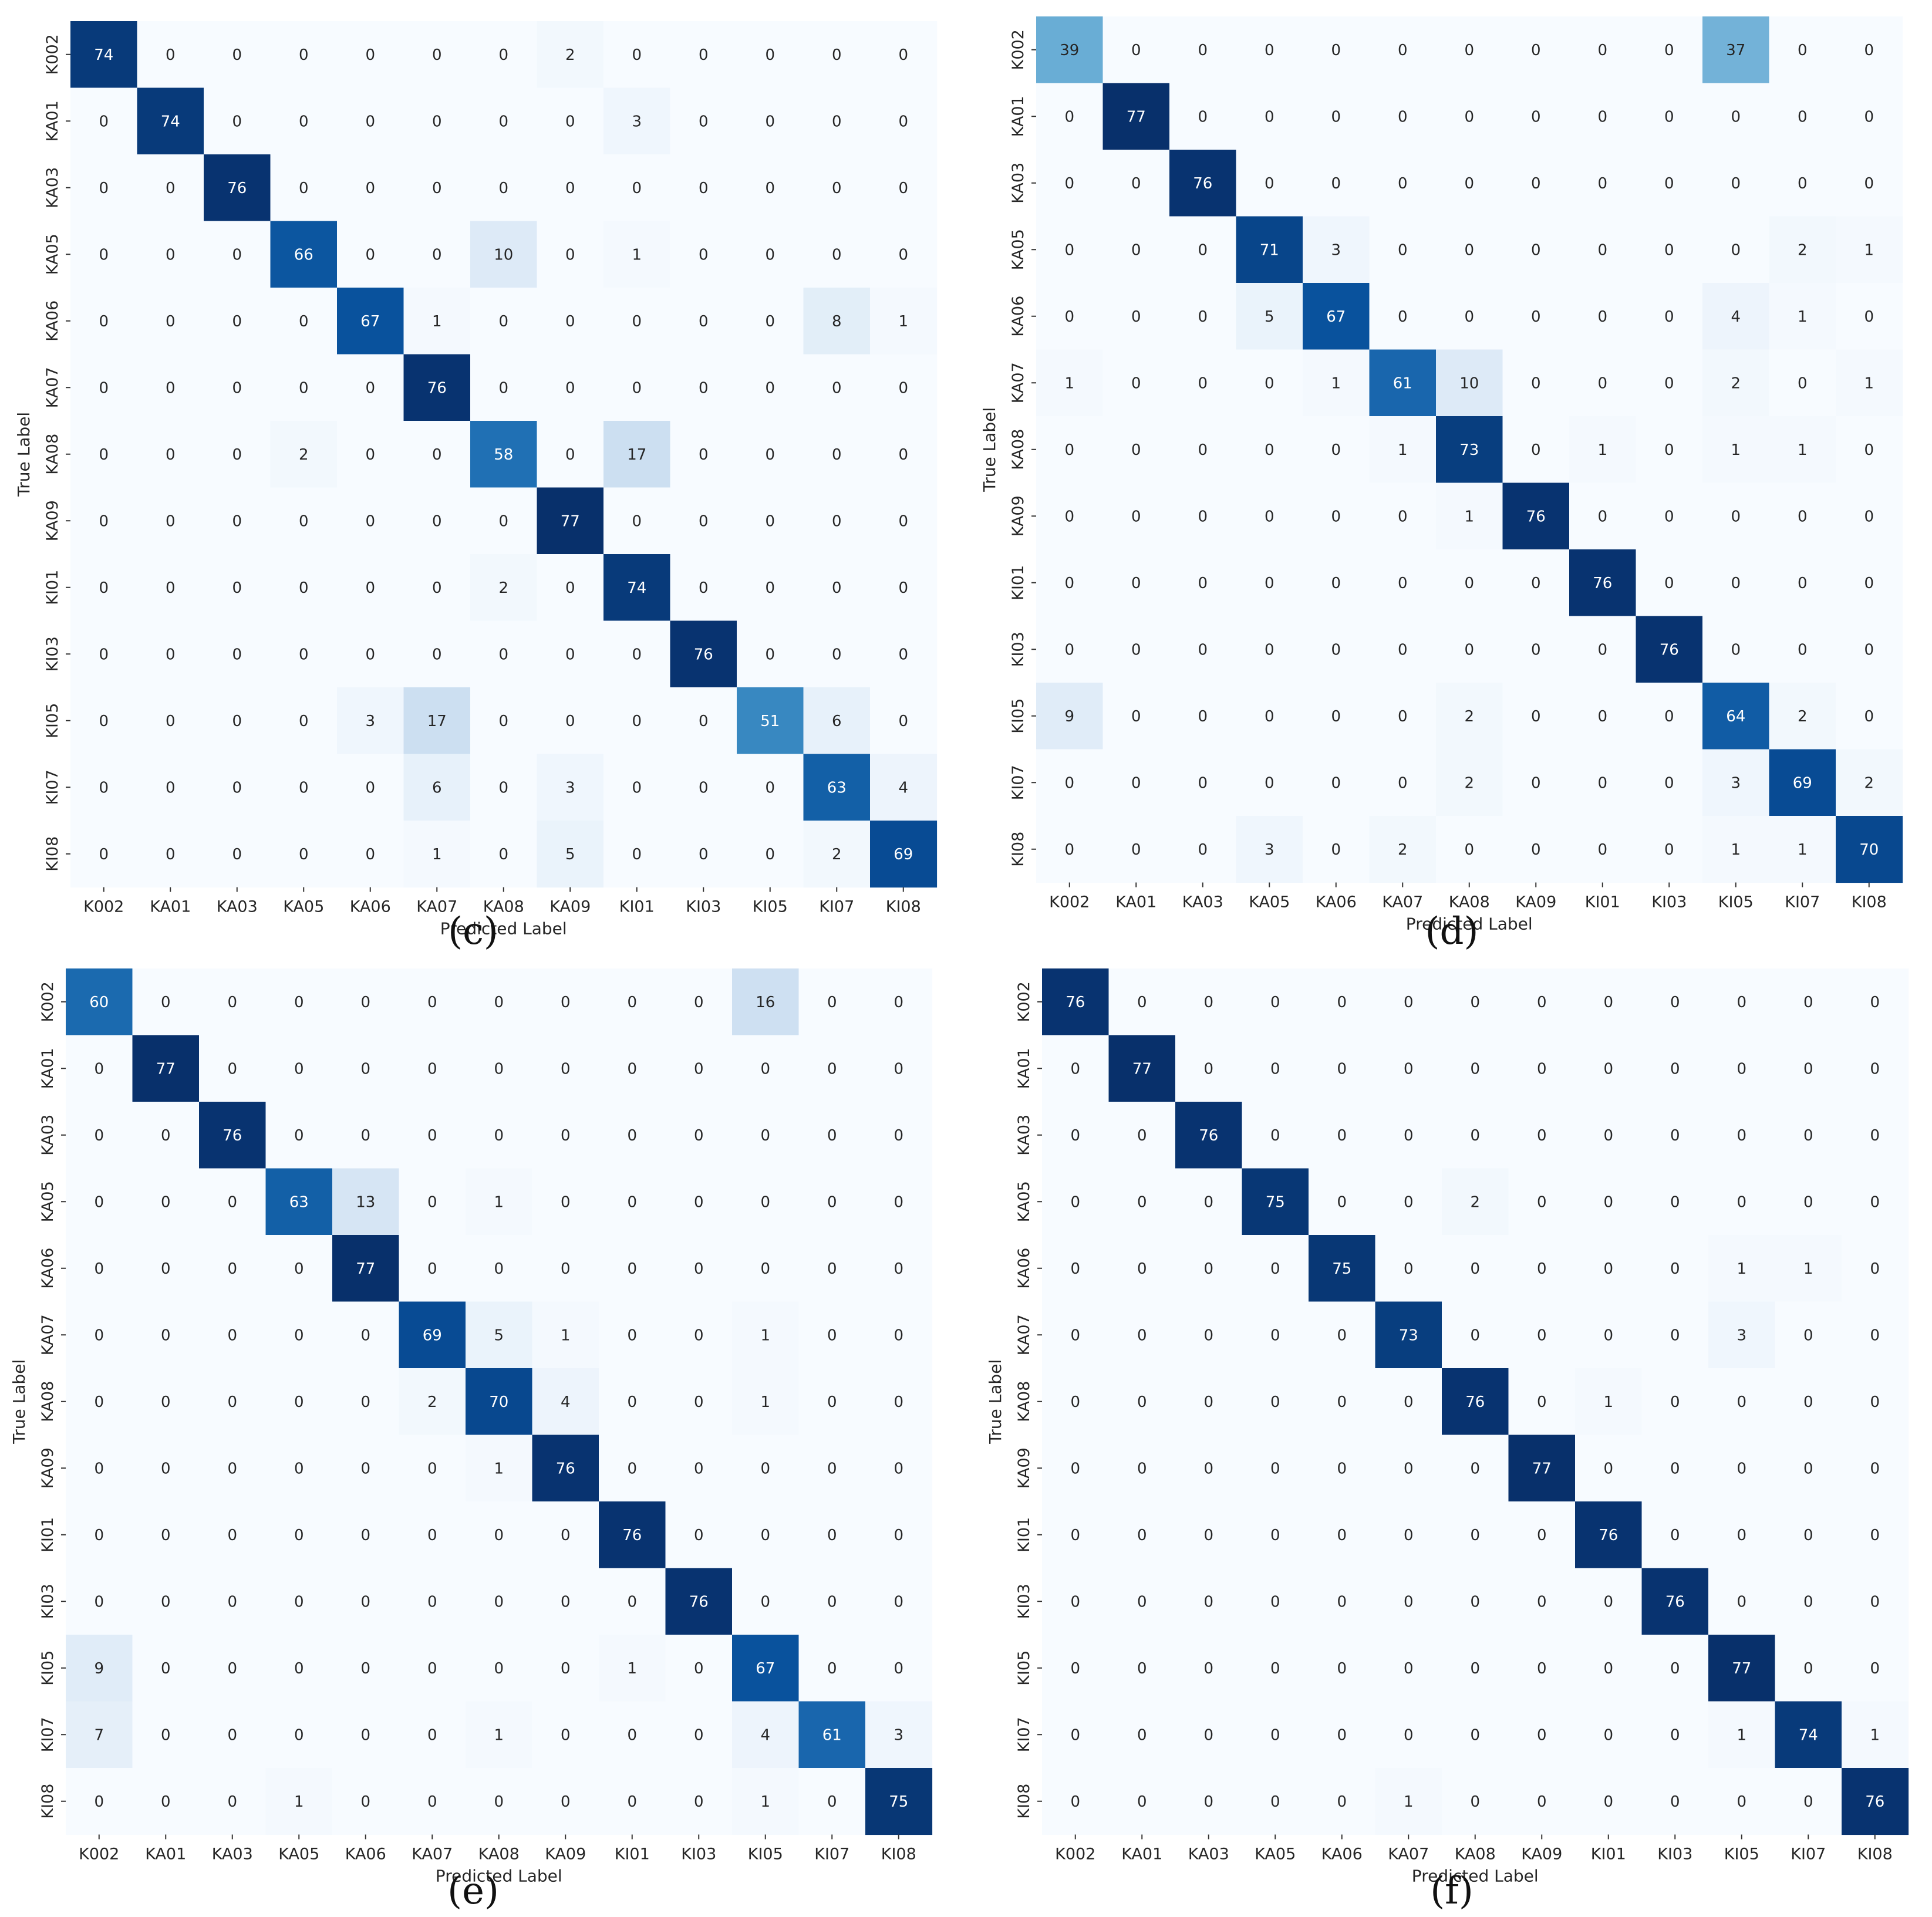 This screenshot has width=1932, height=1917. Describe the element at coordinates (898, 1855) in the screenshot. I see `x-tick-label: KI08` at that location.